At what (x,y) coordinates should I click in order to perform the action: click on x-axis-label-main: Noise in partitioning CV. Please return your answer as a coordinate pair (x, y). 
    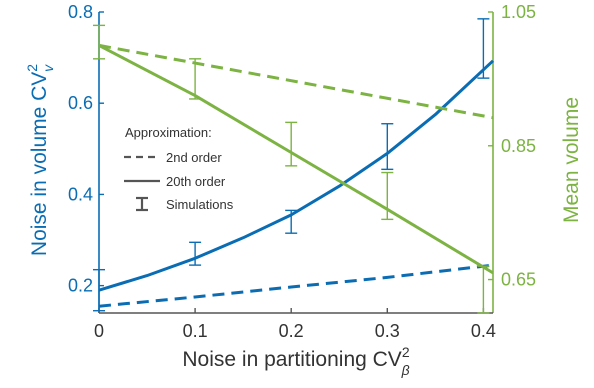
    Looking at the image, I should click on (291, 359).